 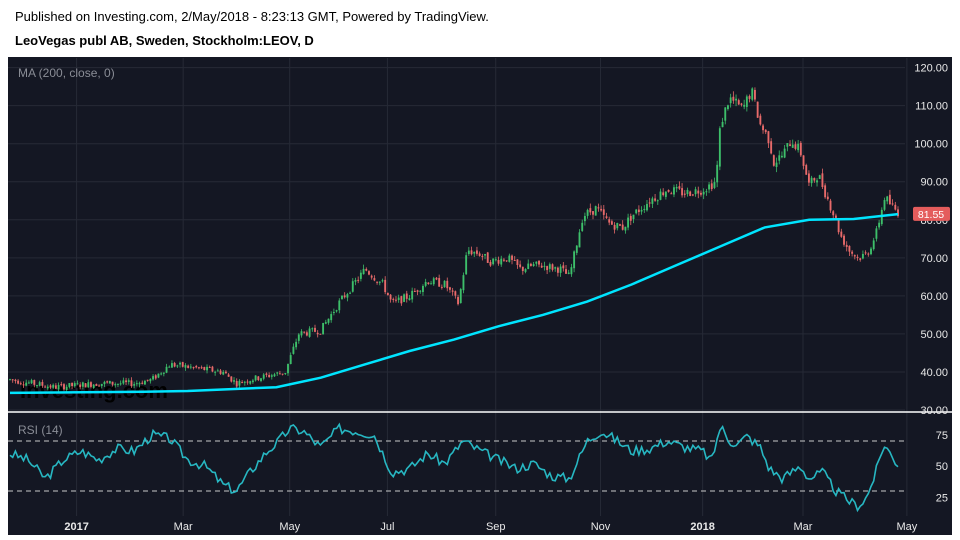 I want to click on price-tick-label: 90.00, so click(x=934, y=183).